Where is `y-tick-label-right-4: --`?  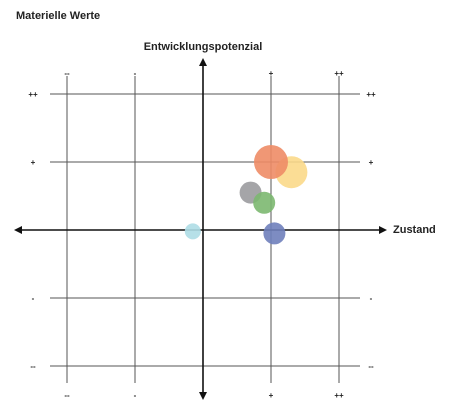
y-tick-label-right-4: -- is located at coordinates (371, 366).